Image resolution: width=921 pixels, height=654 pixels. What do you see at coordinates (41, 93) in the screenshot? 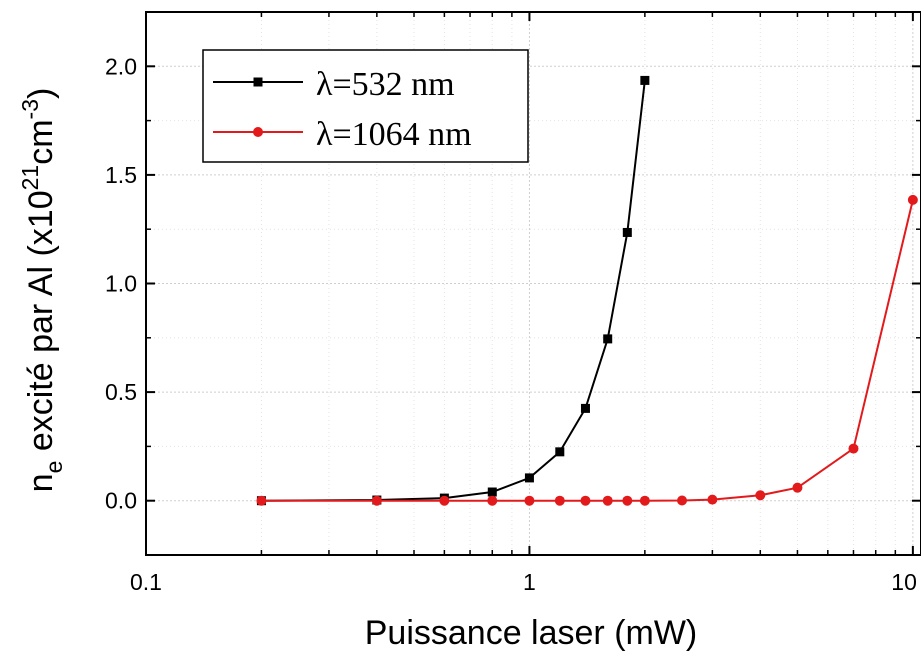
I see `y-title-end: )` at bounding box center [41, 93].